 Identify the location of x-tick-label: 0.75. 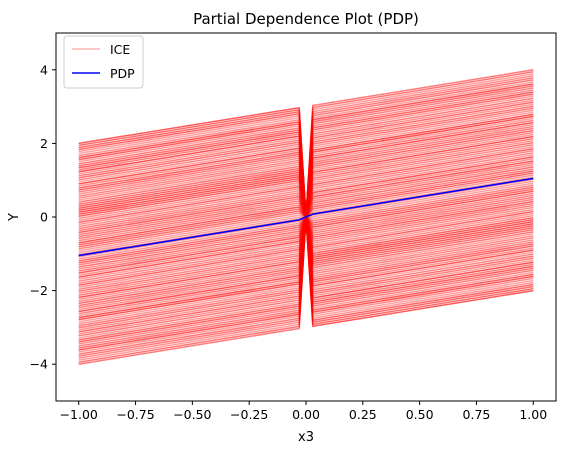
(477, 414).